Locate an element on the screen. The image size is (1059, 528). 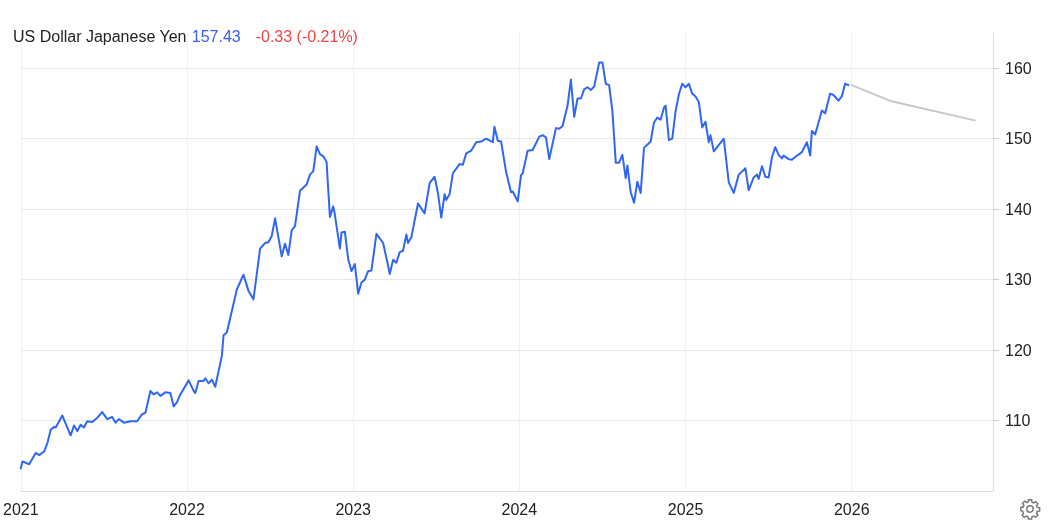
x-tick-label: 2025 is located at coordinates (685, 509).